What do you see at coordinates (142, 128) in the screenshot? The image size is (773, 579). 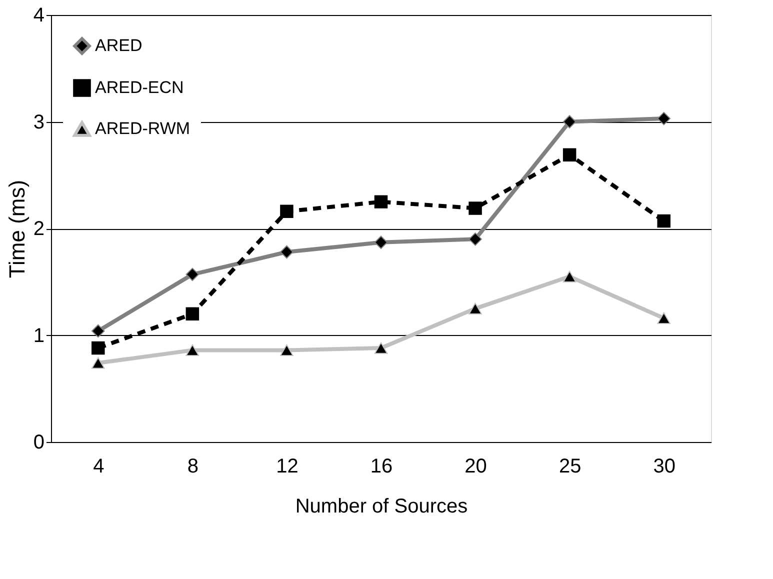 I see `legend-label: ARED-RWM` at bounding box center [142, 128].